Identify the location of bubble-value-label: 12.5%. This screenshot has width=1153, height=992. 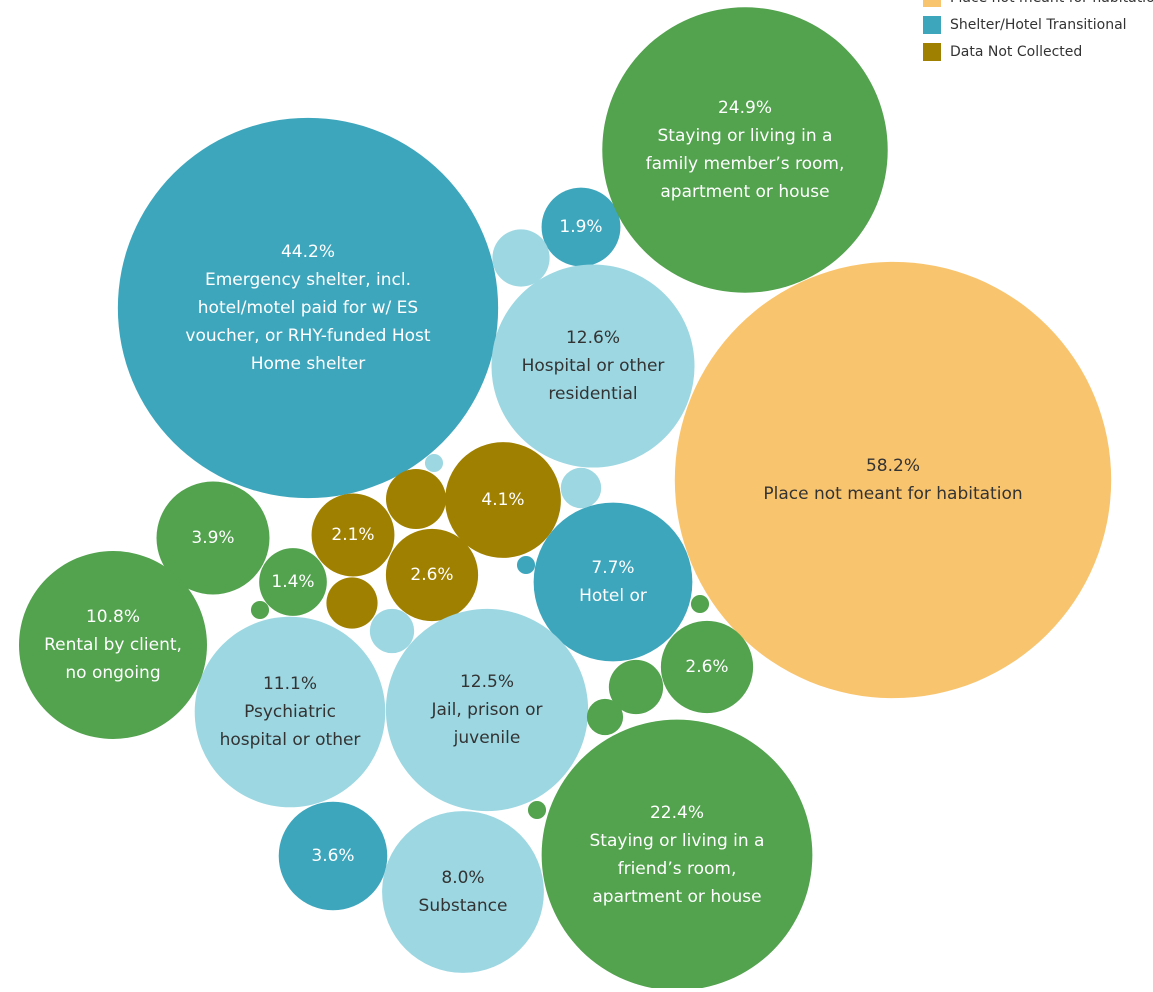
(487, 682).